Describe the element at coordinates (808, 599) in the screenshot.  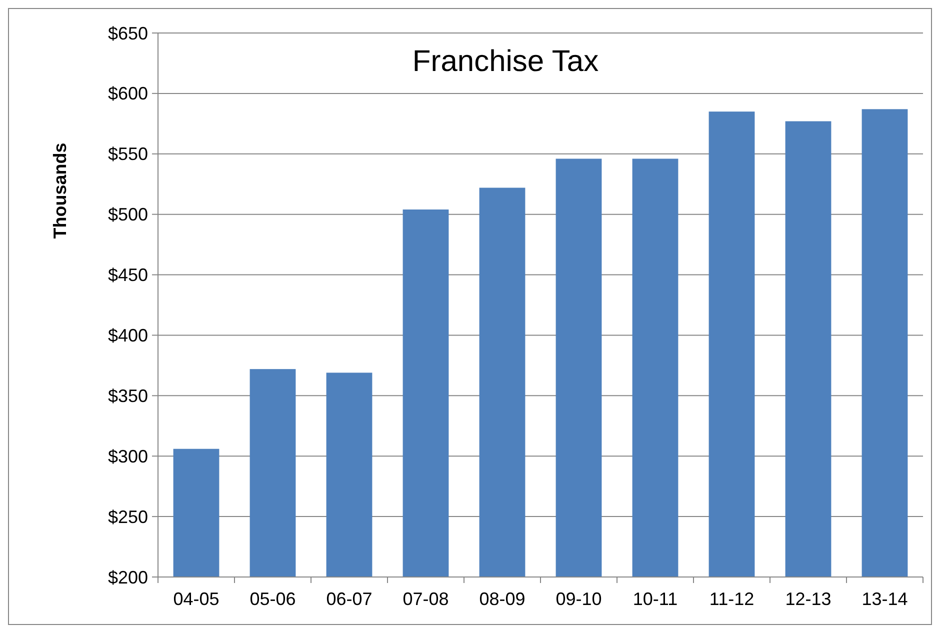
I see `x-tick-label: 12-13` at that location.